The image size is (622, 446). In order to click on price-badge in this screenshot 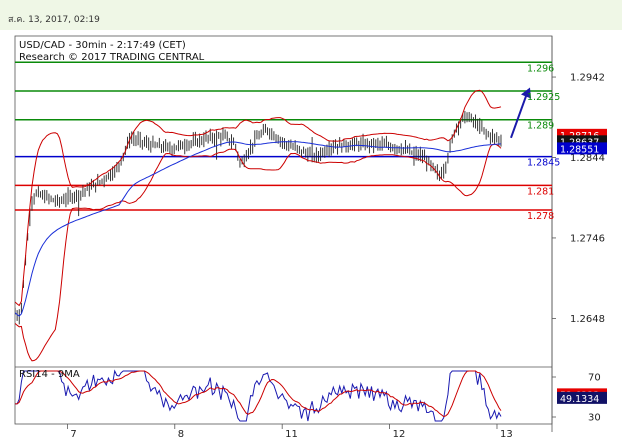, I will do `click(582, 148)`.